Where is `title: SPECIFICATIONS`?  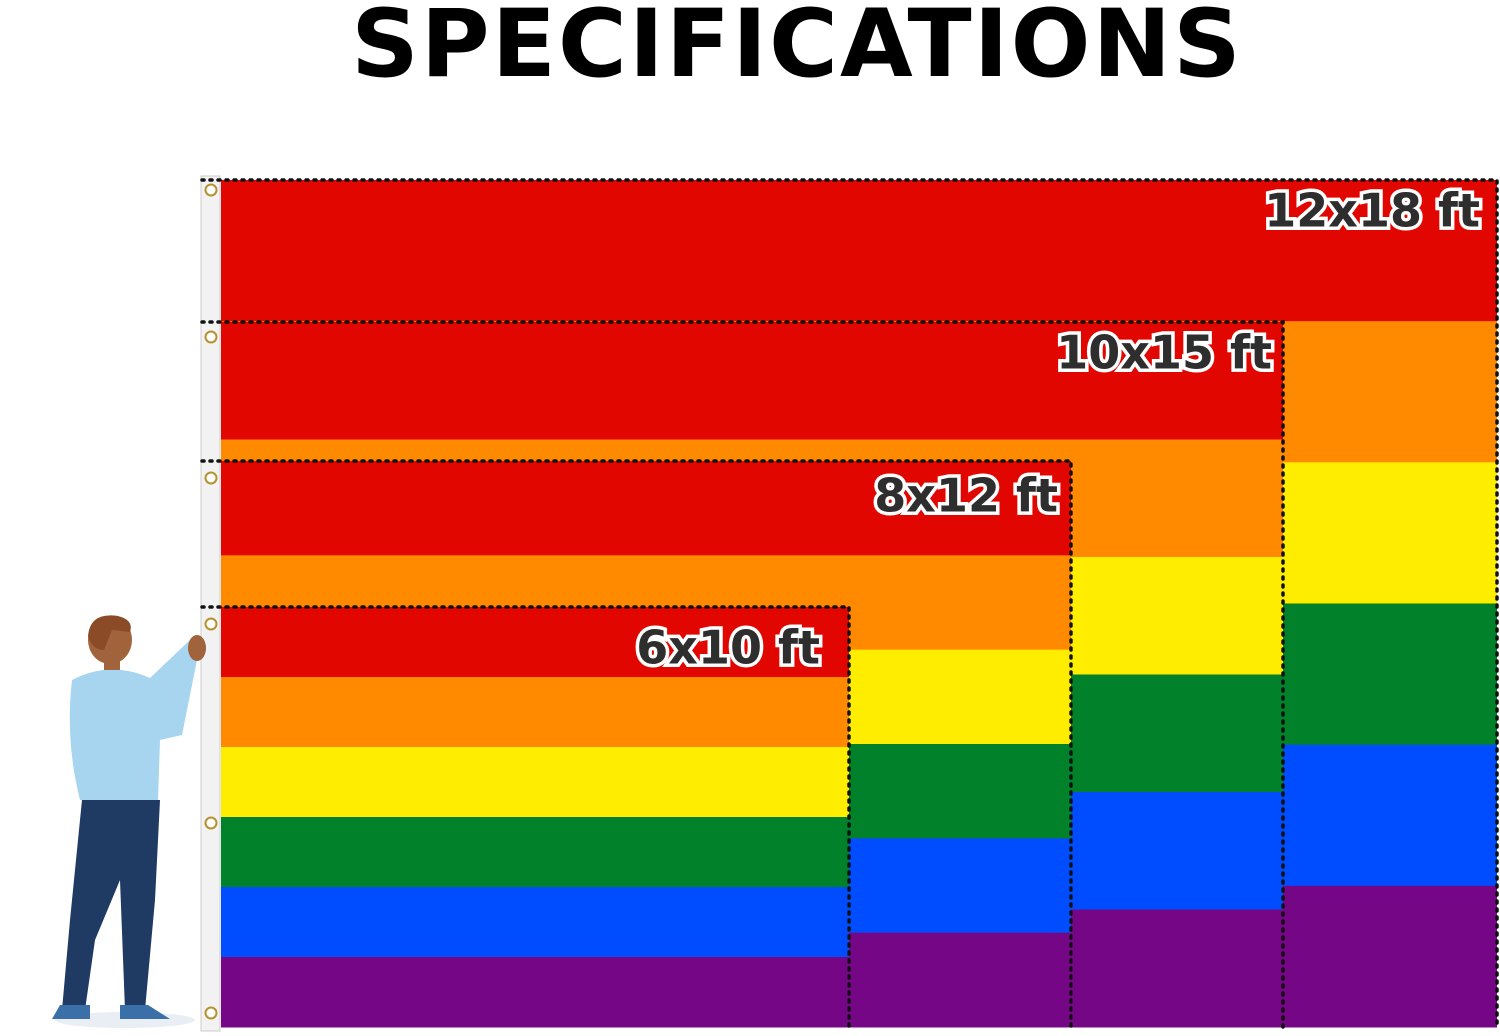 title: SPECIFICATIONS is located at coordinates (797, 49).